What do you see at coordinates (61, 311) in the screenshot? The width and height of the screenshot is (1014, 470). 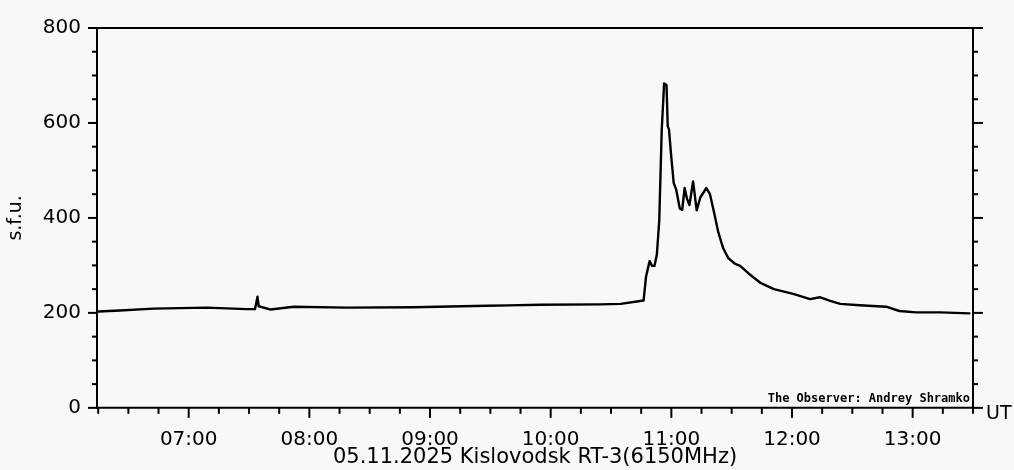 I see `y-tick-label: 200` at bounding box center [61, 311].